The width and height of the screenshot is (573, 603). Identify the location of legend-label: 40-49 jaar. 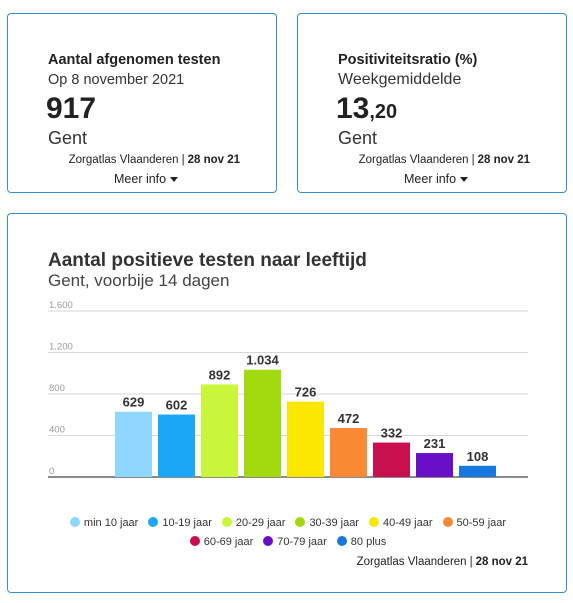
(407, 523).